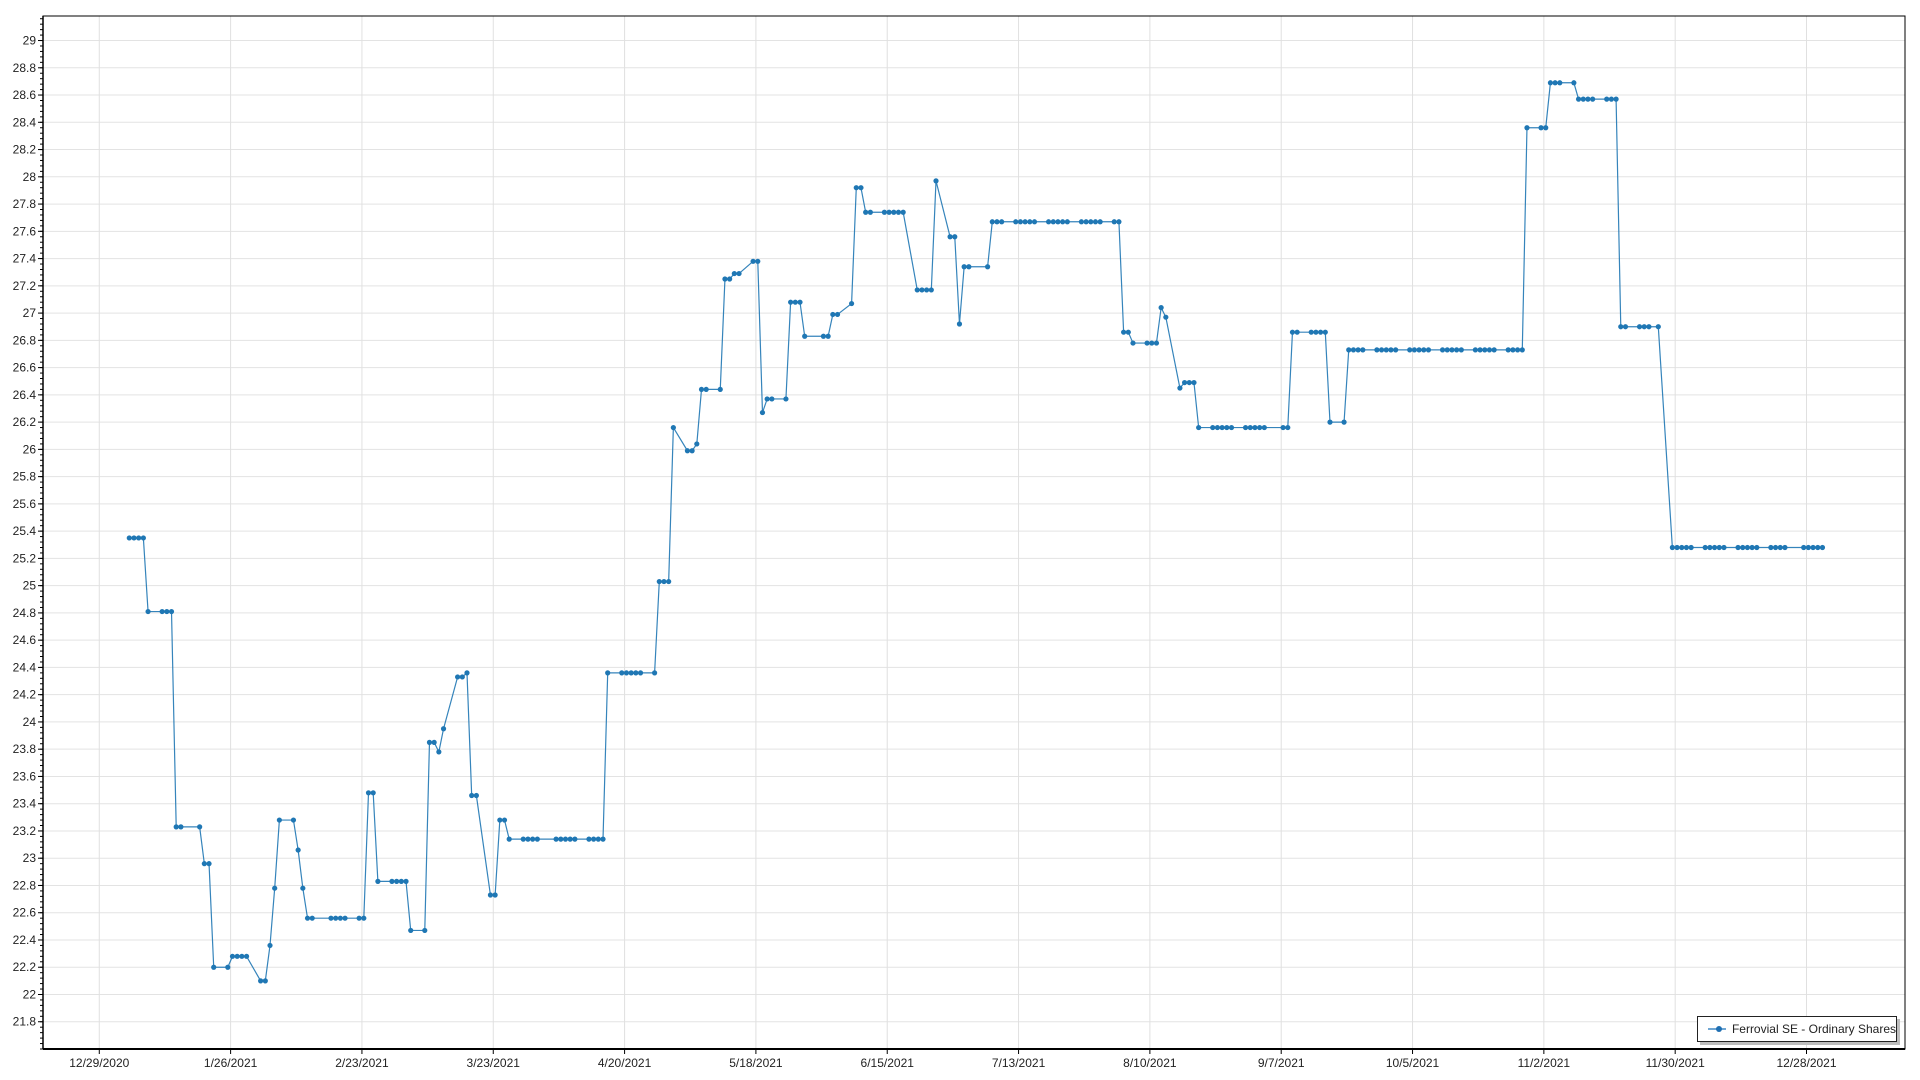  Describe the element at coordinates (1717, 1029) in the screenshot. I see `legend-line-marker-icon` at that location.